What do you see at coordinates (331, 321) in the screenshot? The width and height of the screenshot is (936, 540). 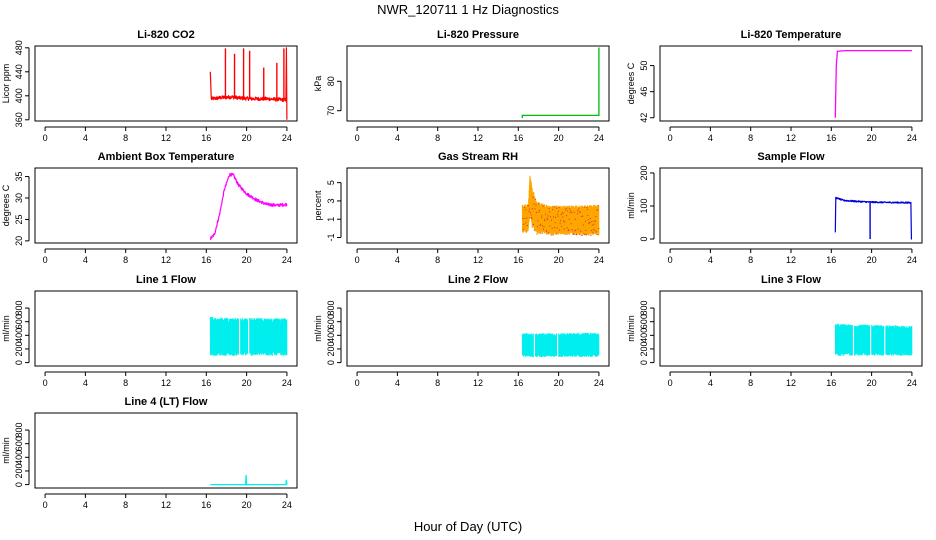 I see `y-tick-label: 600` at bounding box center [331, 321].